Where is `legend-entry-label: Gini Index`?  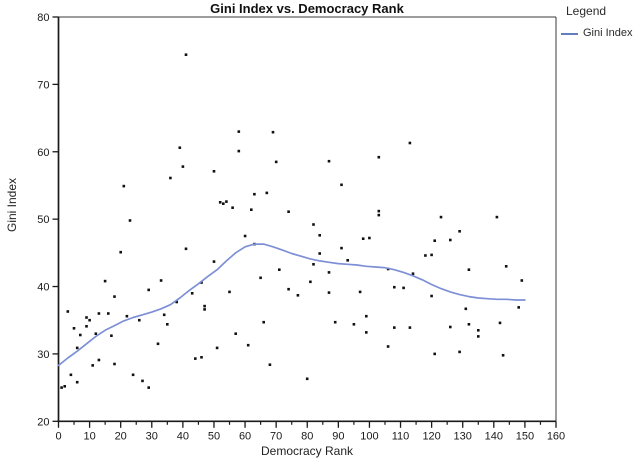
legend-entry-label: Gini Index is located at coordinates (608, 33).